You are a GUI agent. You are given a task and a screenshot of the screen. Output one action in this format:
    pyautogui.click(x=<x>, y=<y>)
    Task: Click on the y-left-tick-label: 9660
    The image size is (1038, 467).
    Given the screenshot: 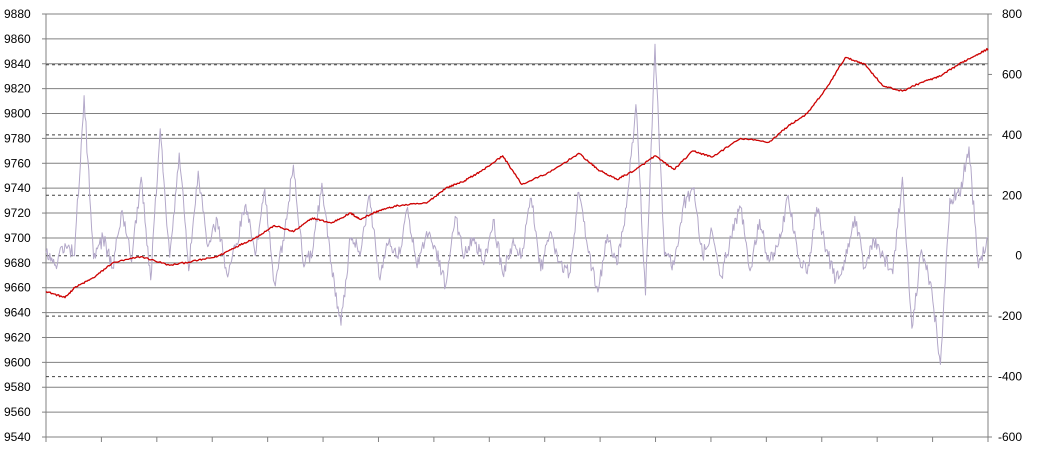 What is the action you would take?
    pyautogui.click(x=17, y=288)
    